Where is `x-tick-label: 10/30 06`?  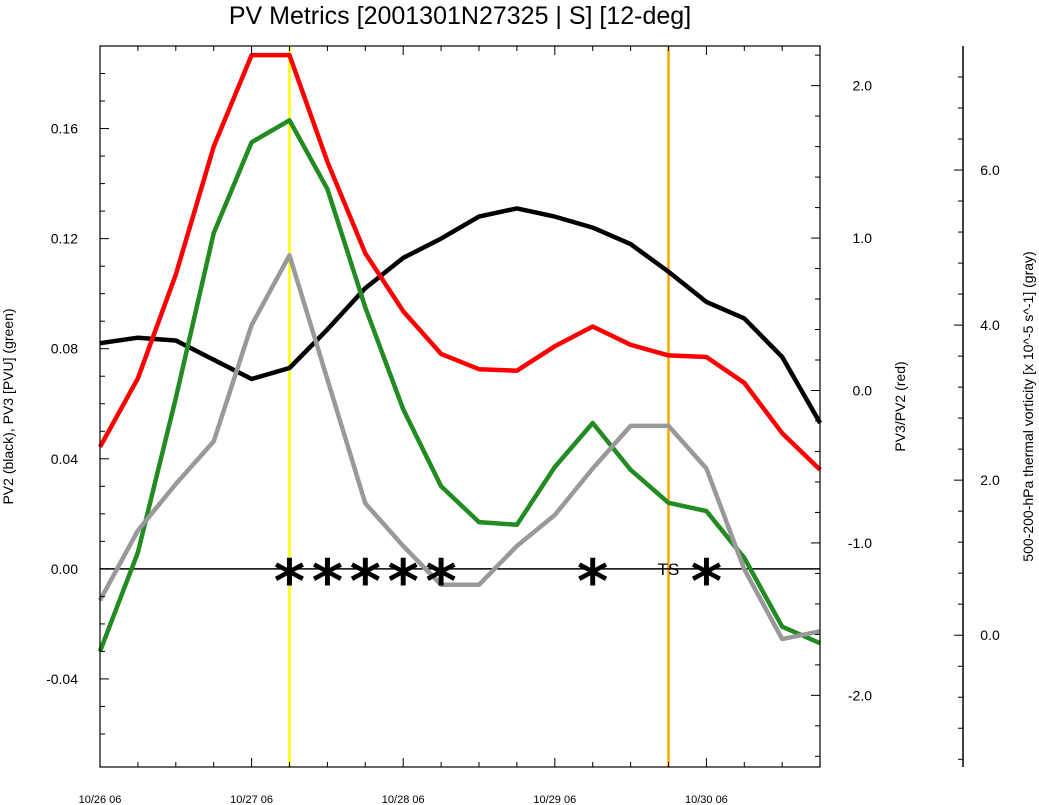 x-tick-label: 10/30 06 is located at coordinates (706, 799).